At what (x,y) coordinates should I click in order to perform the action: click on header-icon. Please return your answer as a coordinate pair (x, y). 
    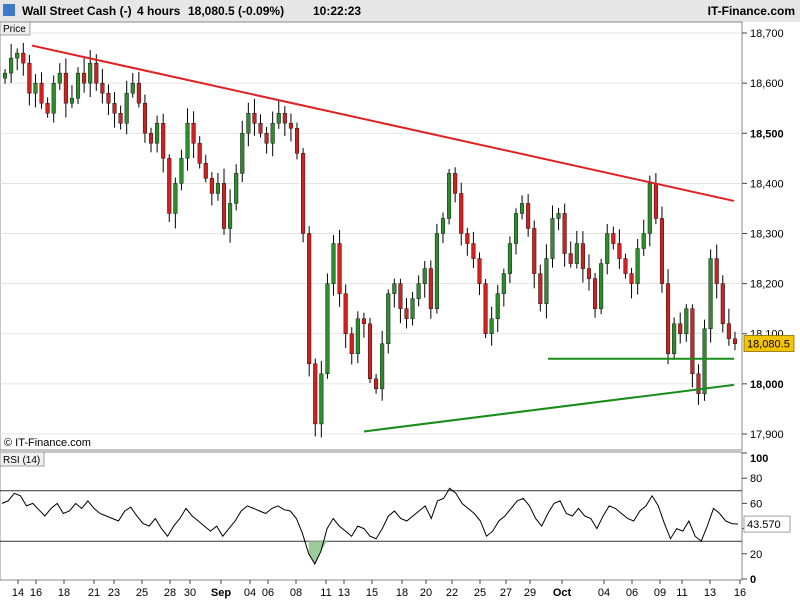
    Looking at the image, I should click on (9, 10).